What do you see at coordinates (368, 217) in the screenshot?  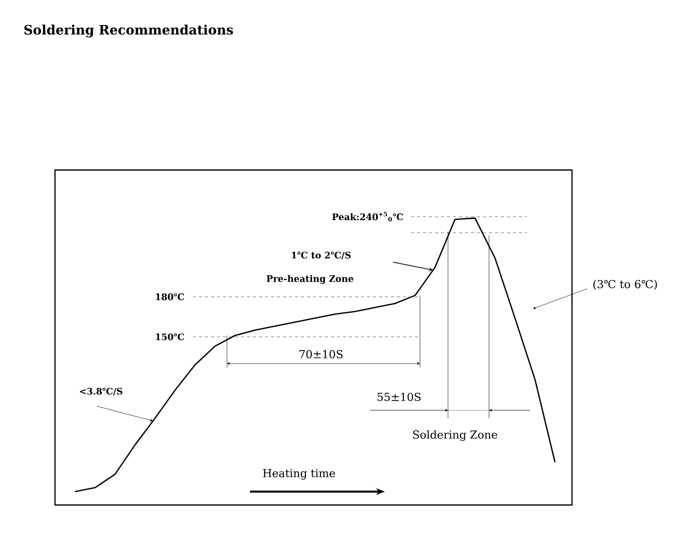 I see `ref-line-label: Peak:240$^{+5}$$_{0}$℃` at bounding box center [368, 217].